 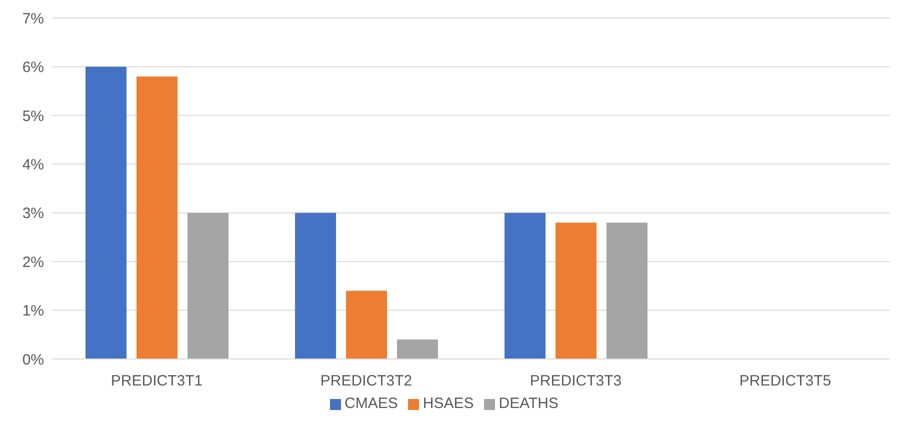 I want to click on legend-label: HSAES, so click(x=448, y=403).